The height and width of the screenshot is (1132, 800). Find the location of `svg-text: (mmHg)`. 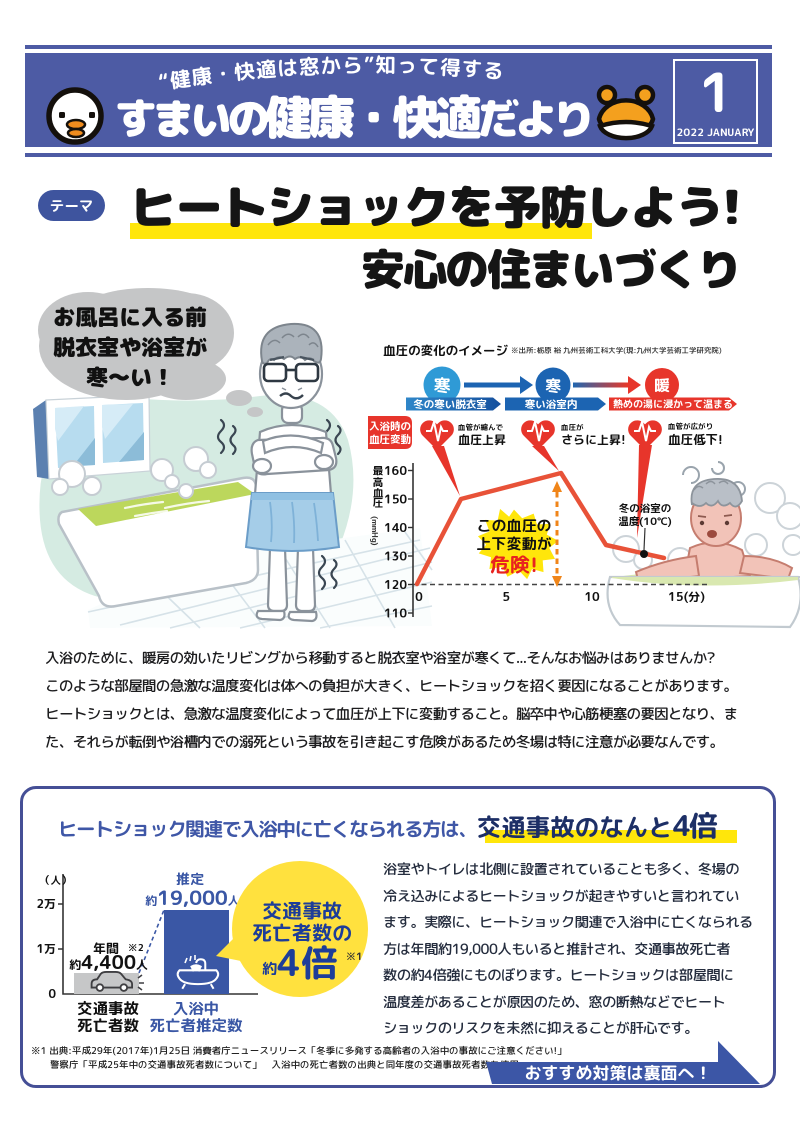

svg-text: (mmHg) is located at coordinates (375, 531).